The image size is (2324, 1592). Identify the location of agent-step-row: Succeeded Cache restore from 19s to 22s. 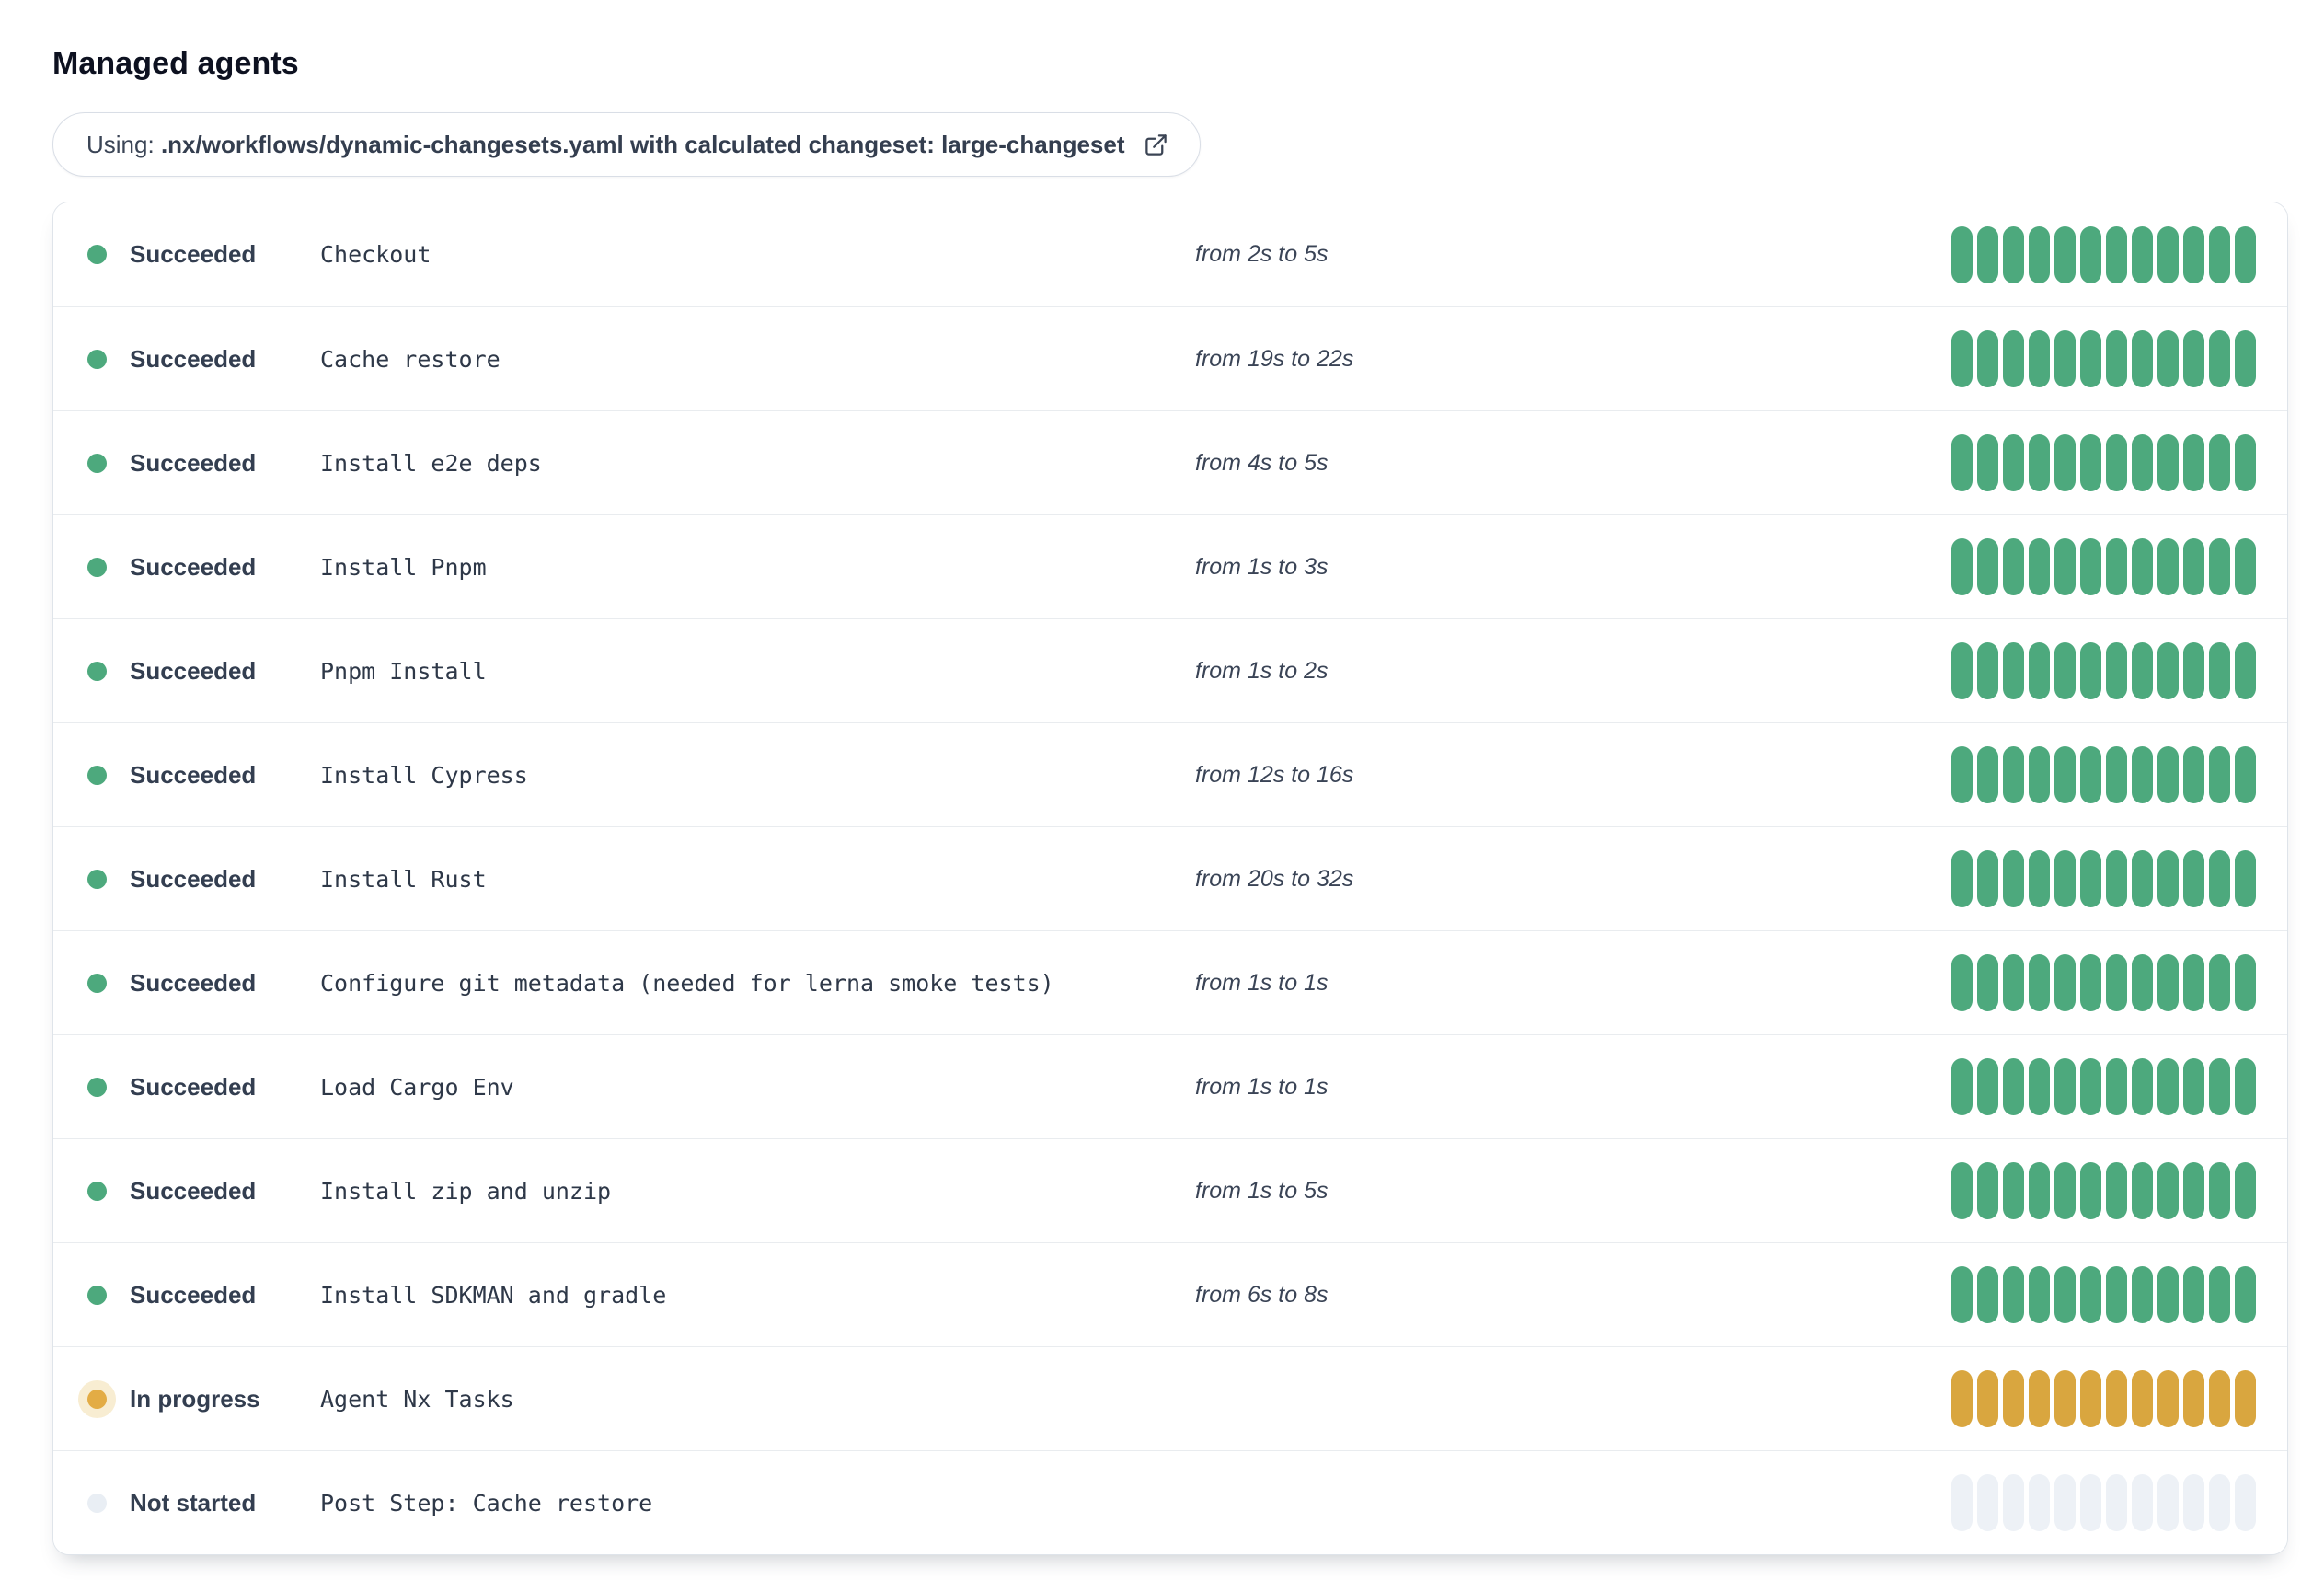
(1170, 358).